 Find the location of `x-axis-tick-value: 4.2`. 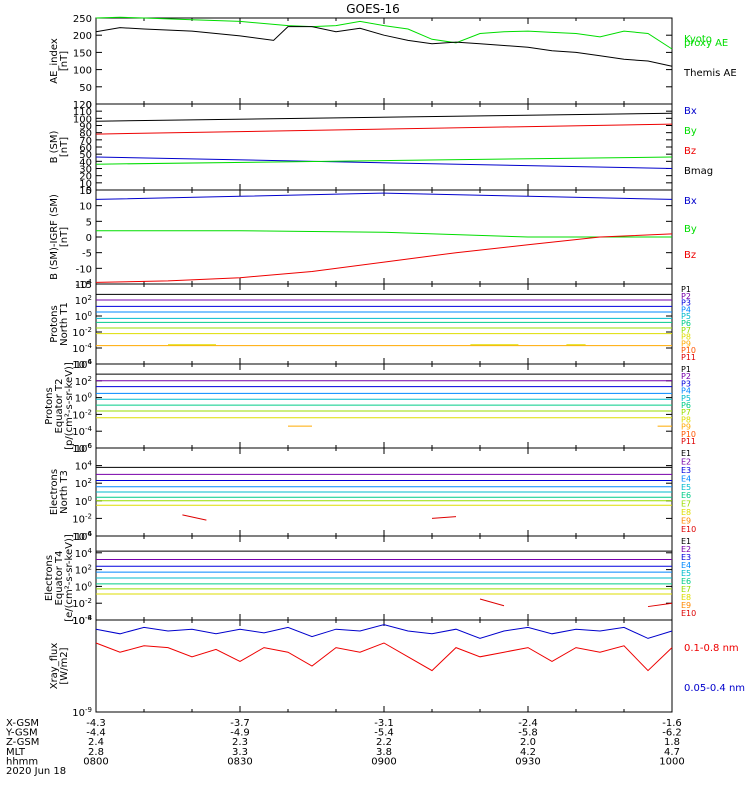

x-axis-tick-value: 4.2 is located at coordinates (528, 752).